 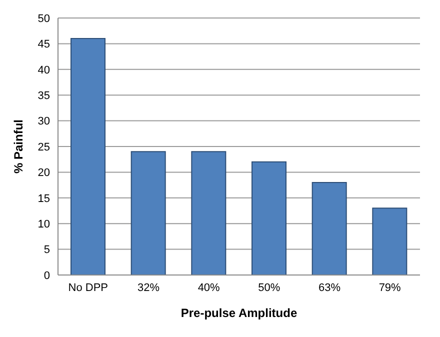 What do you see at coordinates (44, 44) in the screenshot?
I see `y-tick-label: 45` at bounding box center [44, 44].